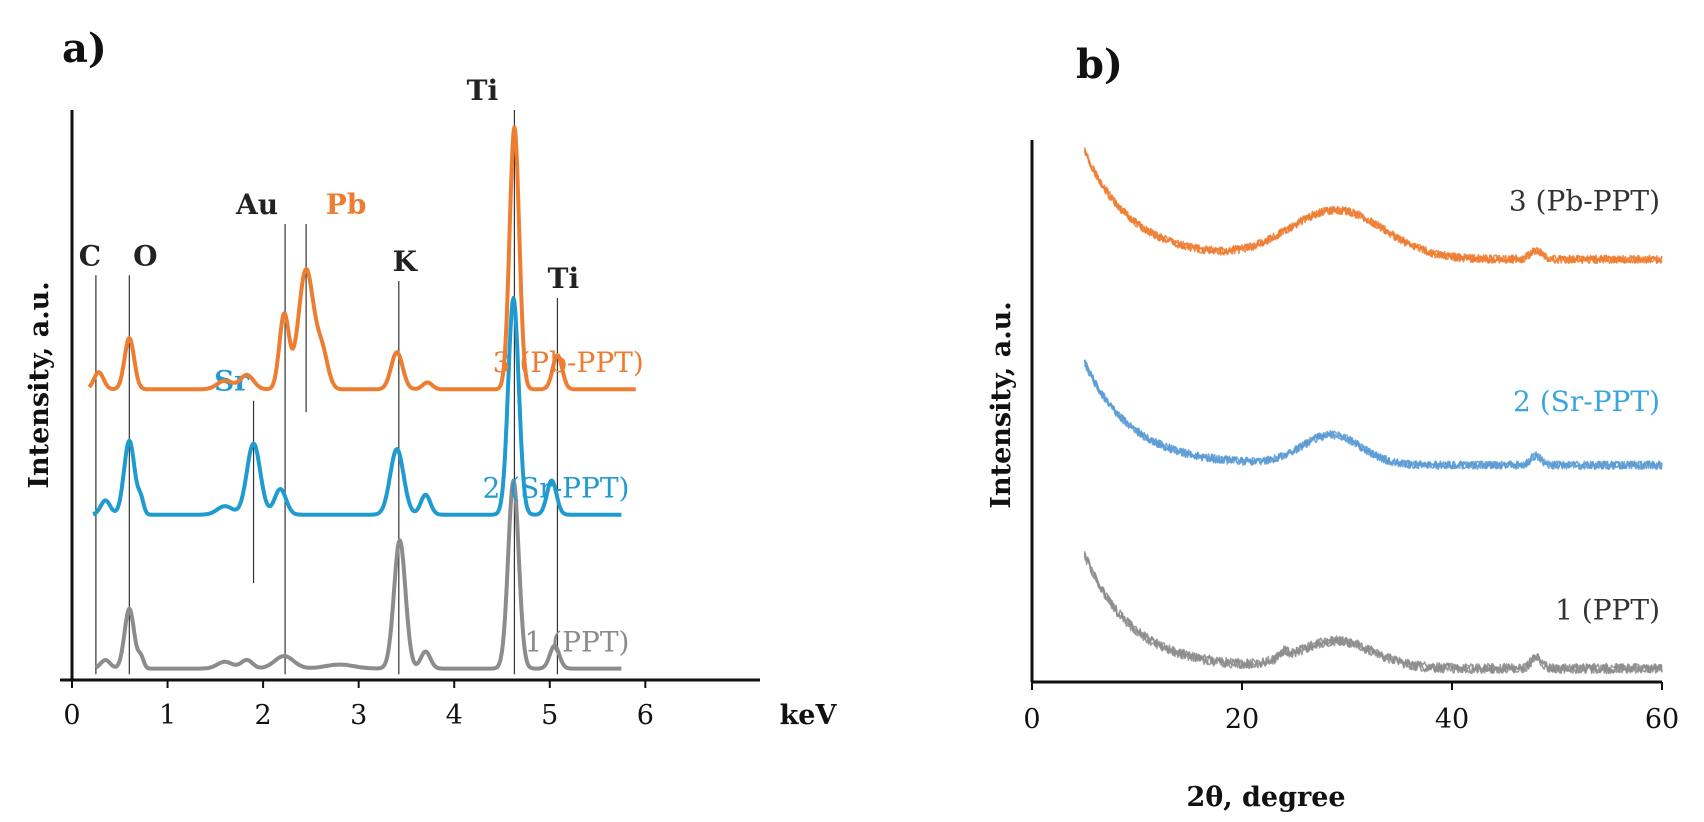 This screenshot has width=1704, height=822. I want to click on marker-label-o: O, so click(145, 255).